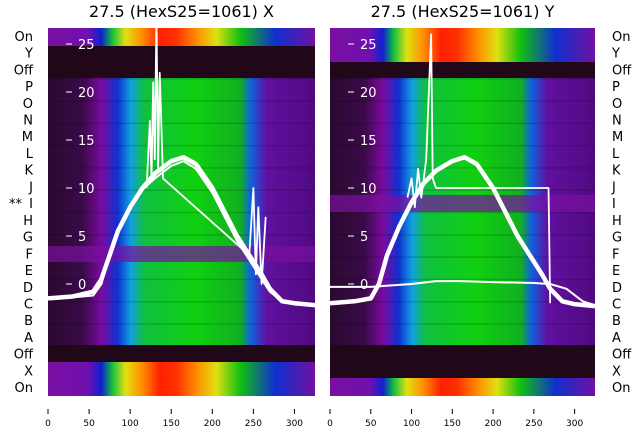  What do you see at coordinates (452, 424) in the screenshot?
I see `x-tick-label: 150` at bounding box center [452, 424].